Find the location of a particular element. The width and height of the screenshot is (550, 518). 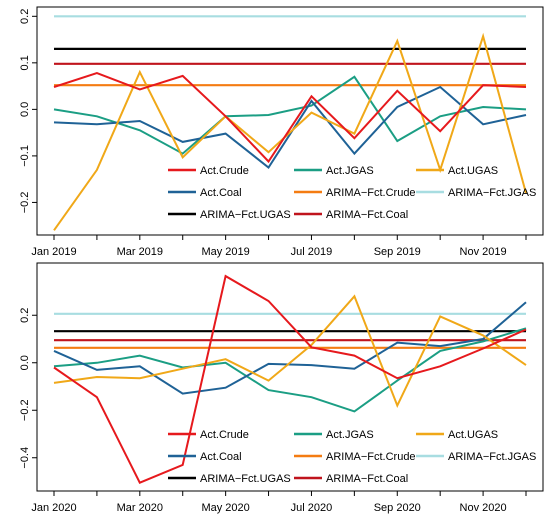

x-tick-label: Mar 2020 is located at coordinates (140, 508).